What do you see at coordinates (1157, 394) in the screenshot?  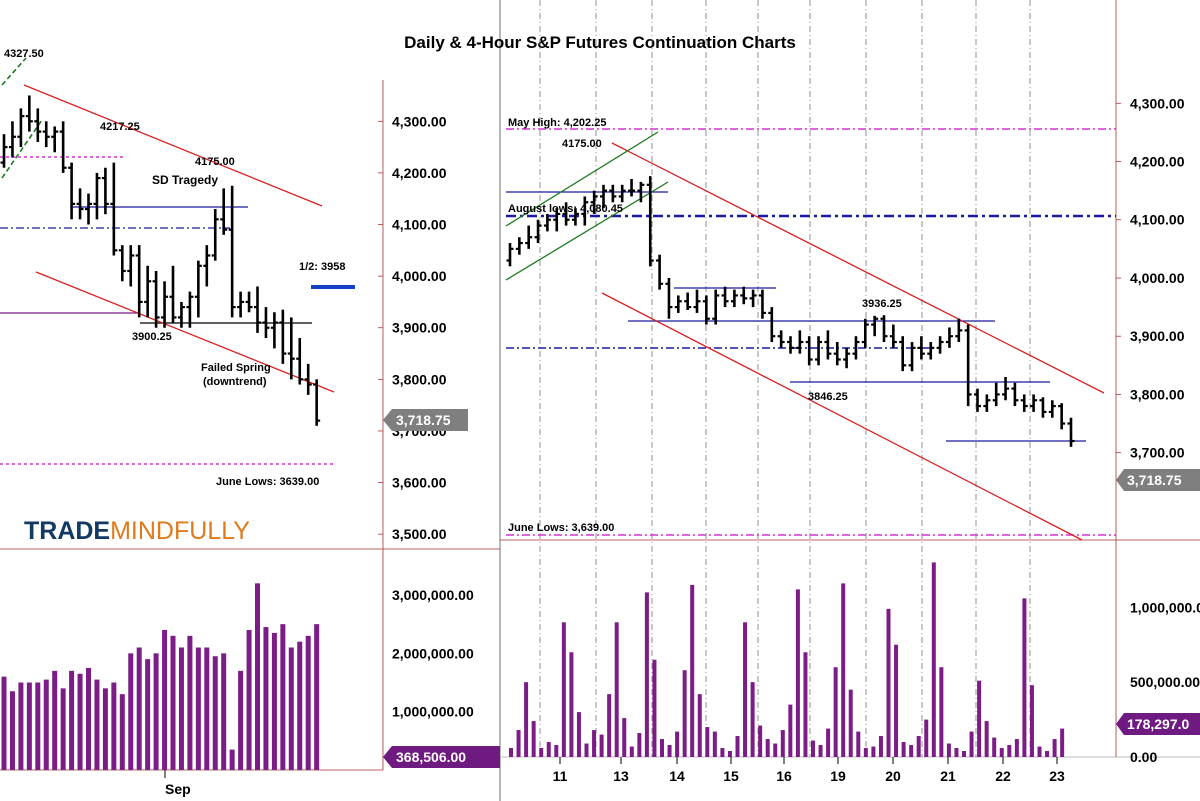 I see `fh-price-tick-5: 3,800.00` at bounding box center [1157, 394].